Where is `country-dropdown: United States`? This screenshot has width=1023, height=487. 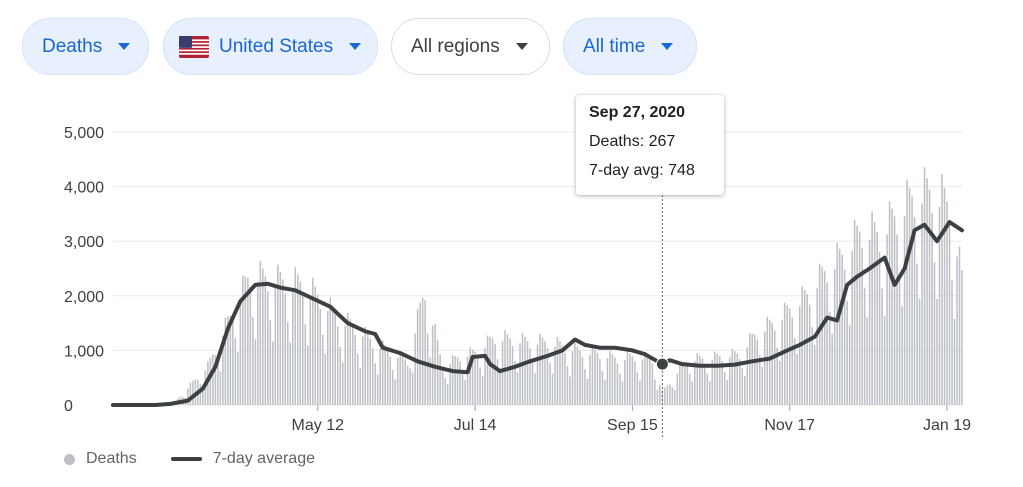 country-dropdown: United States is located at coordinates (270, 46).